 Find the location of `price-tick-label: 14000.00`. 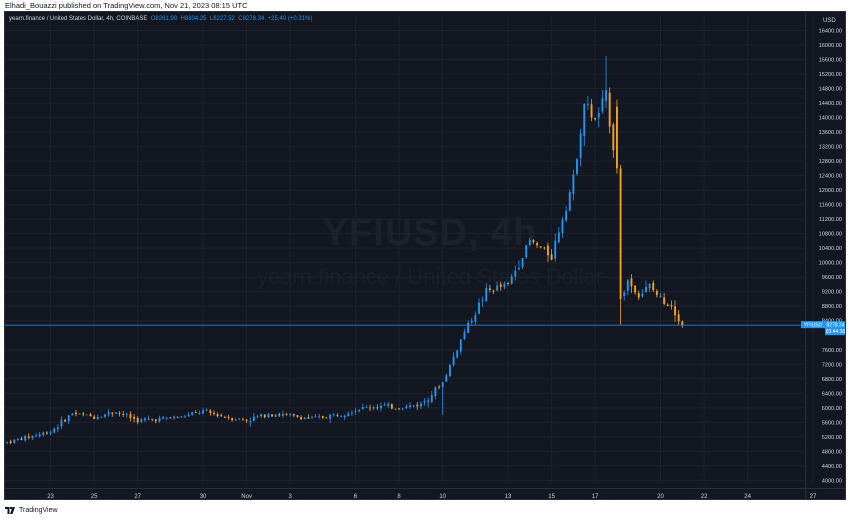

price-tick-label: 14000.00 is located at coordinates (830, 119).